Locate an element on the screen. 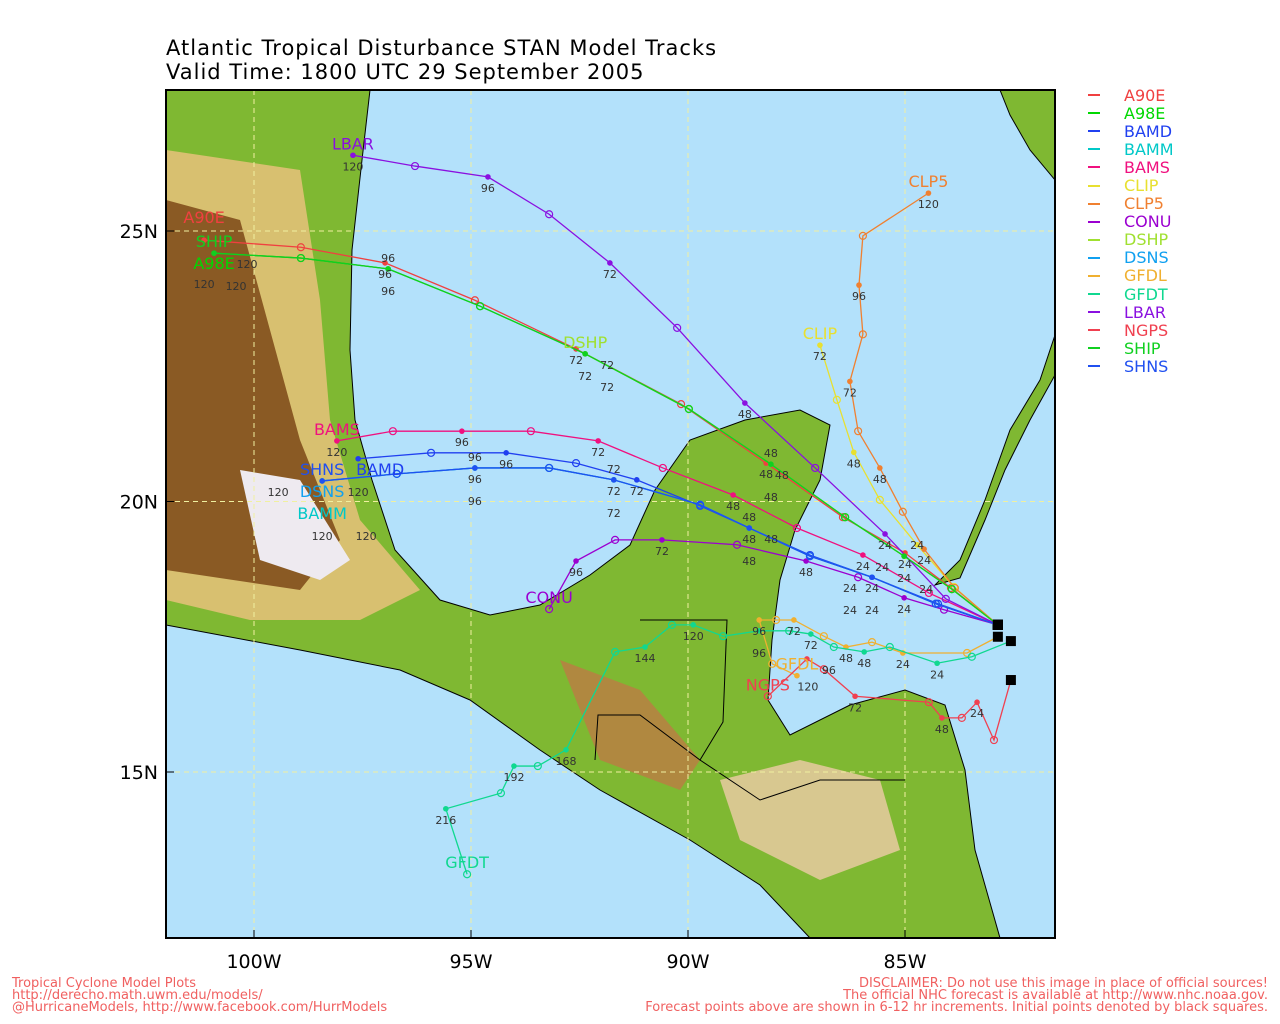 The width and height of the screenshot is (1280, 1024). legend-item: GFDT is located at coordinates (1131, 294).